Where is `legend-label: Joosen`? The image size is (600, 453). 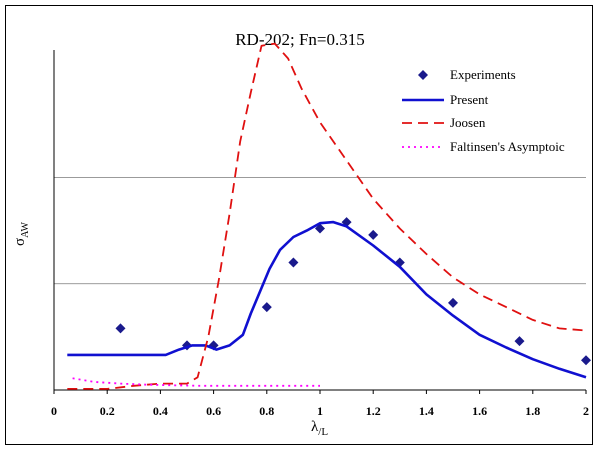 legend-label: Joosen is located at coordinates (468, 122).